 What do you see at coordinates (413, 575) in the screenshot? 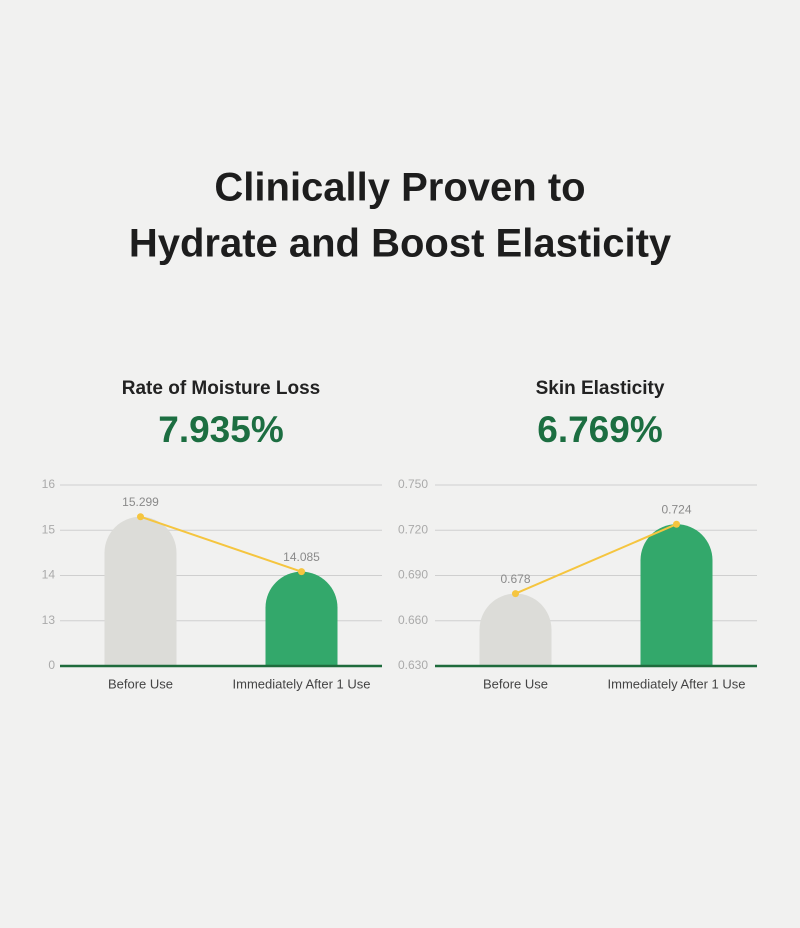
I see `y-tick-label: 0.690` at bounding box center [413, 575].